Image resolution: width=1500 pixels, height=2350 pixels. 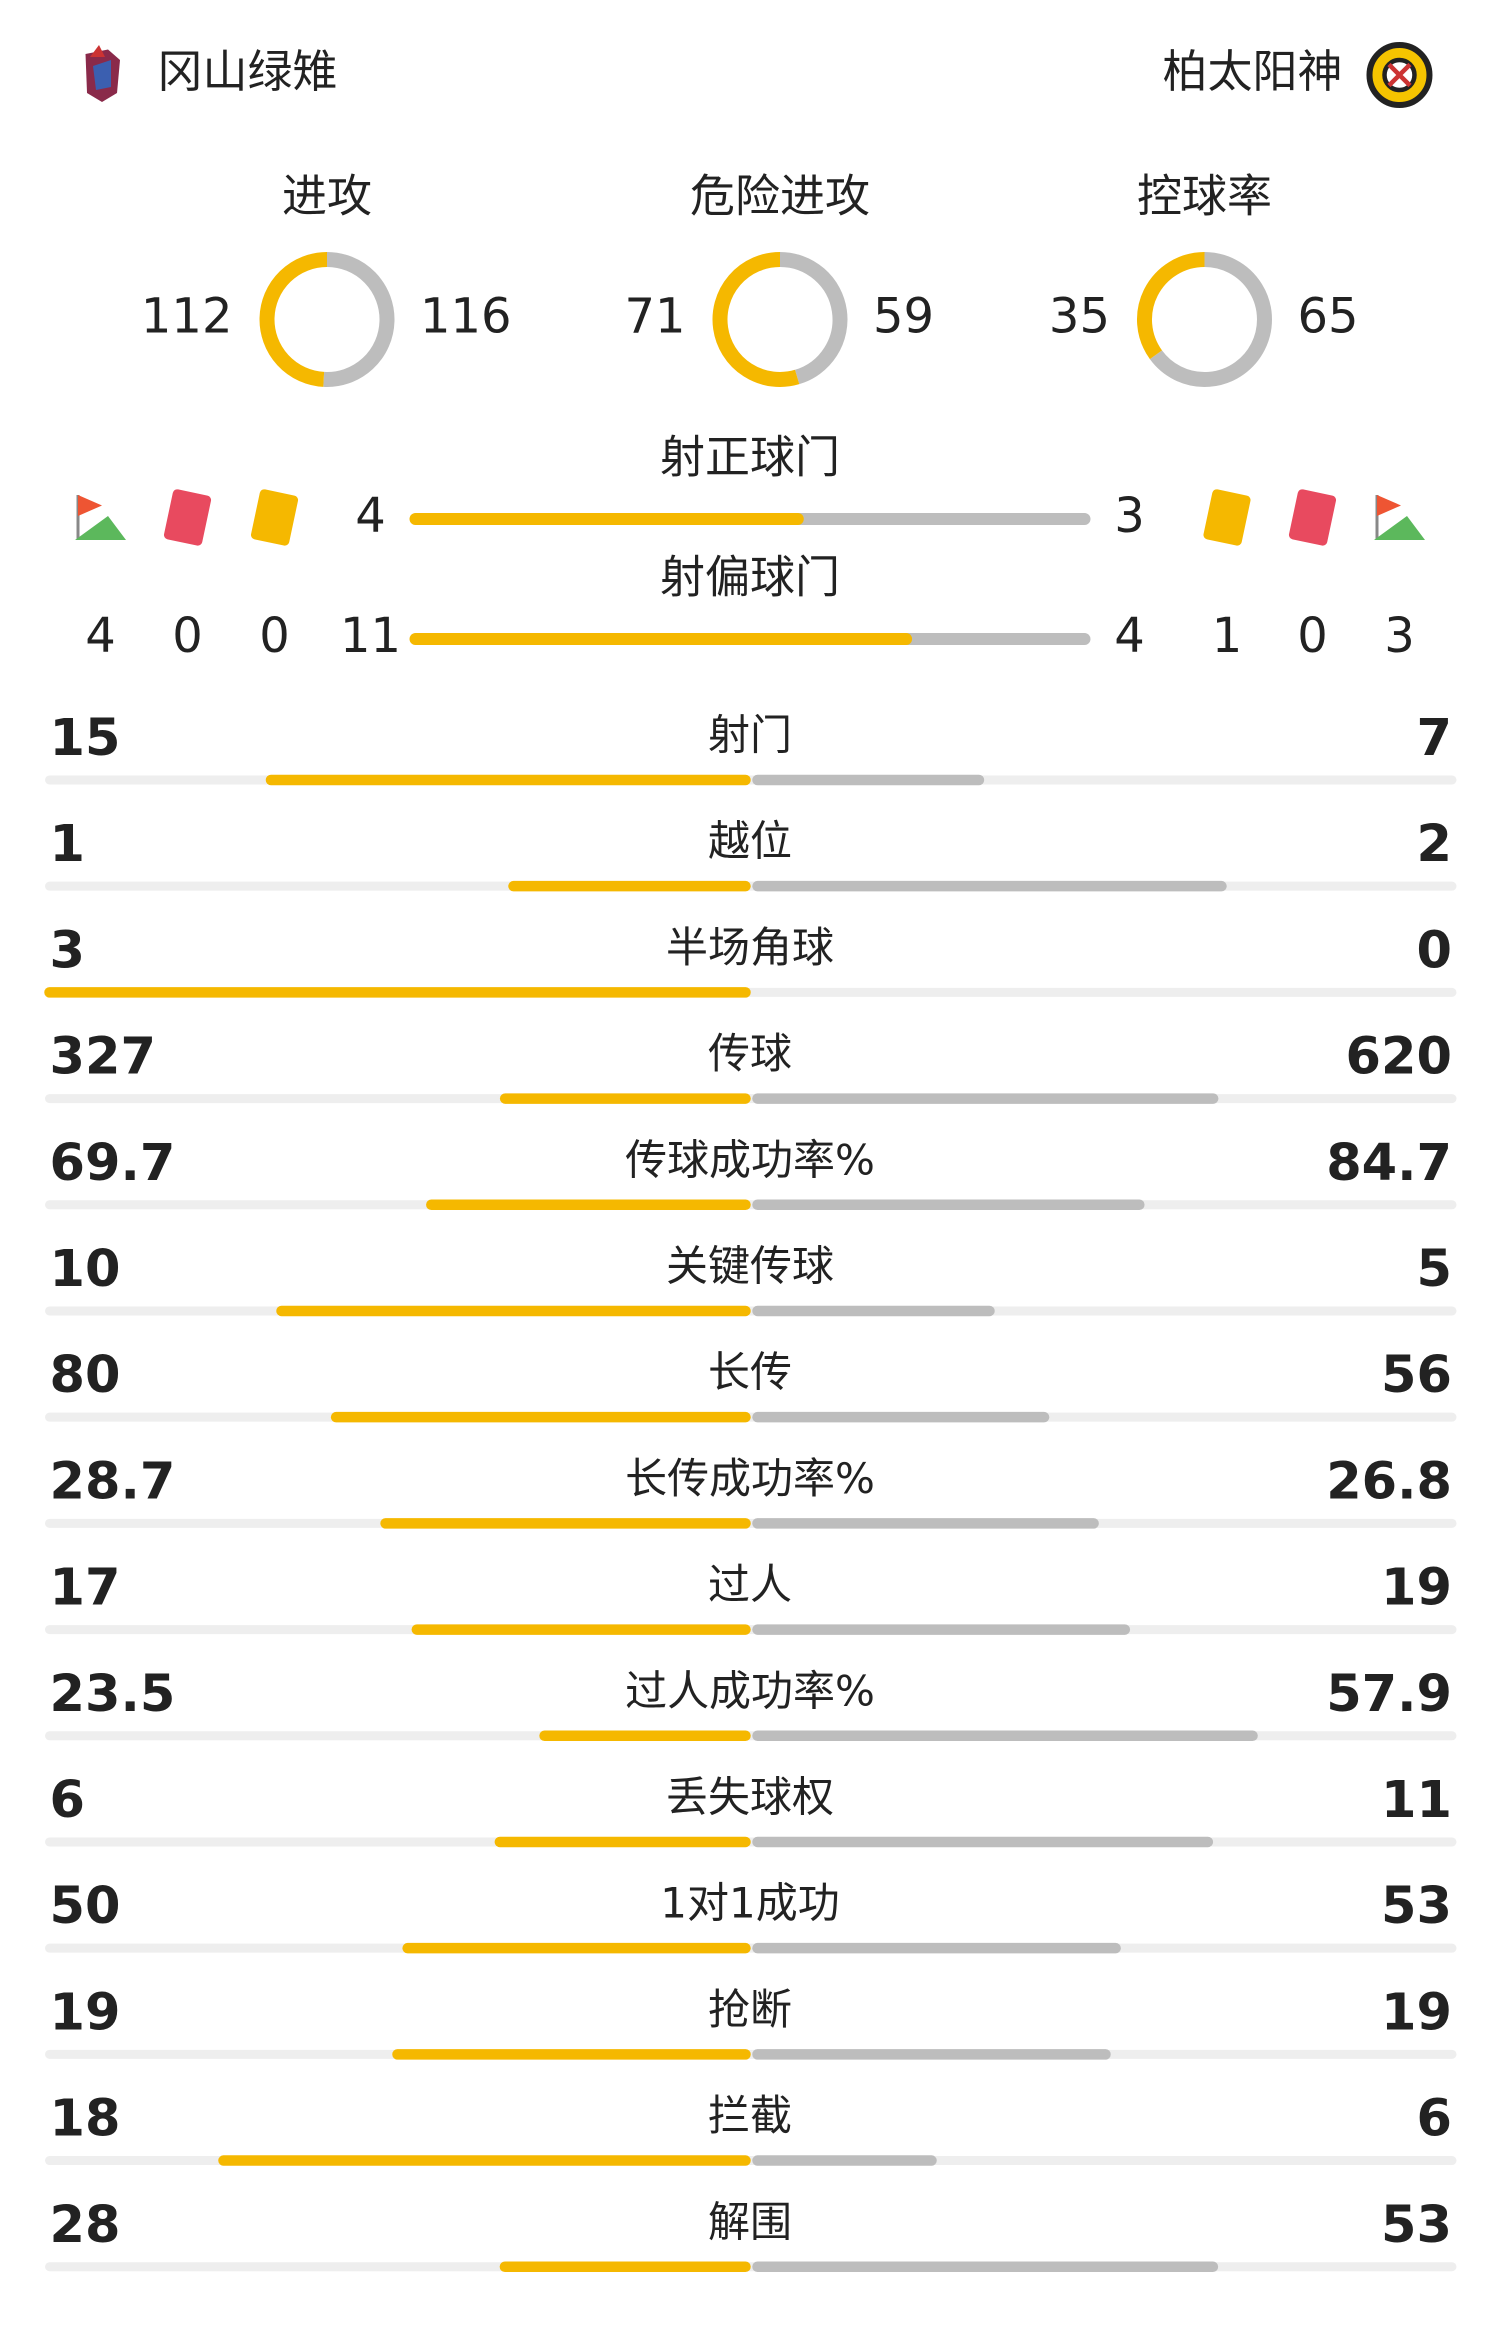 What do you see at coordinates (1312, 636) in the screenshot?
I see `away-red-count: 0` at bounding box center [1312, 636].